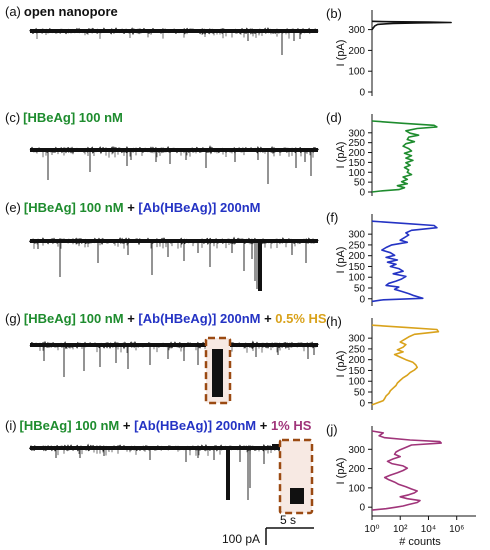 The image size is (490, 550). Describe the element at coordinates (13, 207) in the screenshot. I see `panel-letter: (e)` at that location.